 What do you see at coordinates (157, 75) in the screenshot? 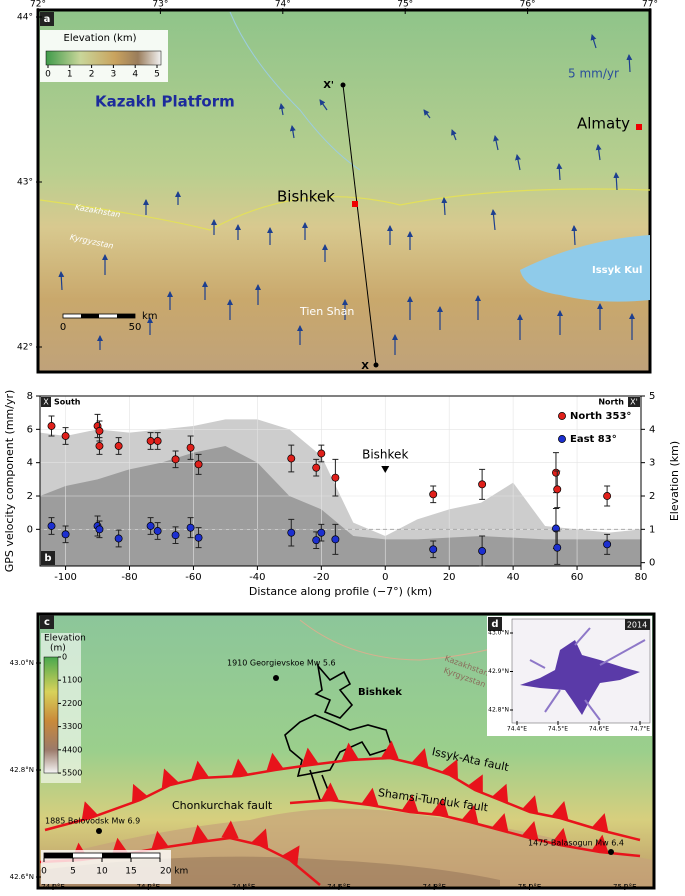
I see `colorbar-label: 5` at bounding box center [157, 75].